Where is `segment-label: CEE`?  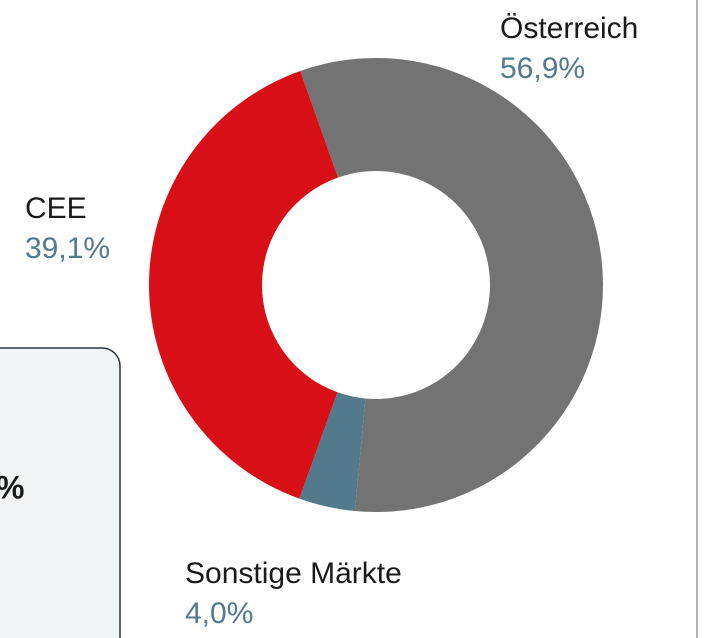
segment-label: CEE is located at coordinates (56, 208).